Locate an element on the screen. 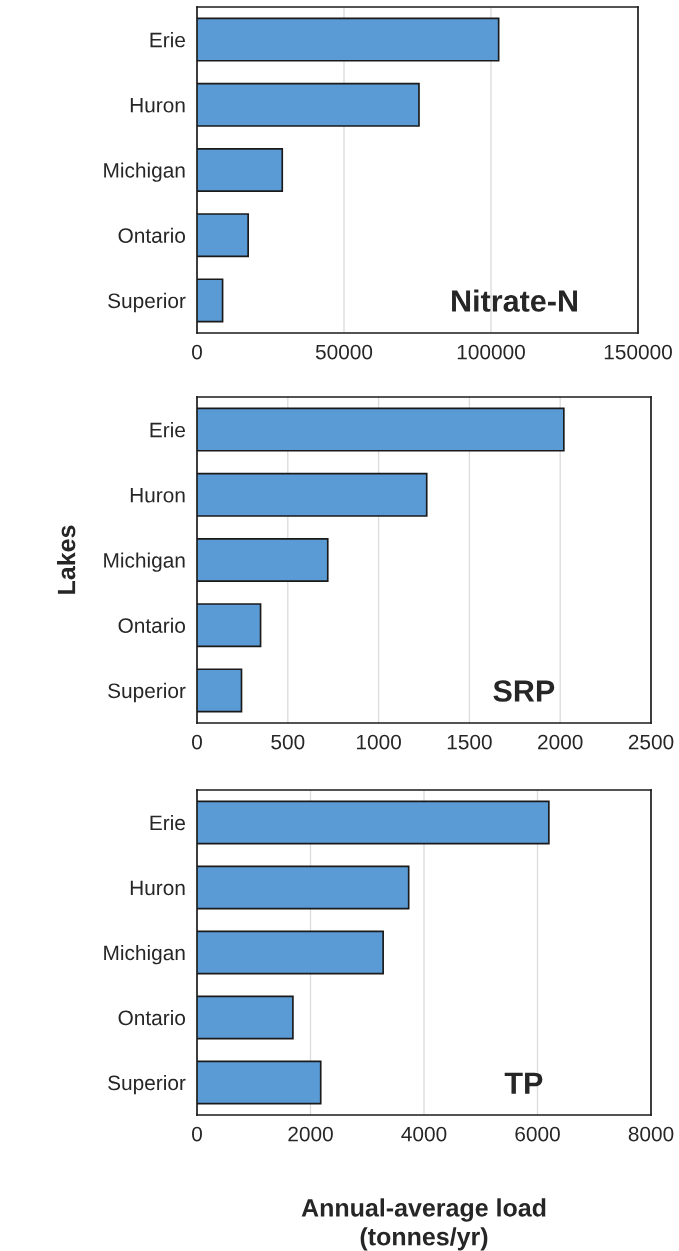  x-tick-label: 4000 is located at coordinates (424, 1134).